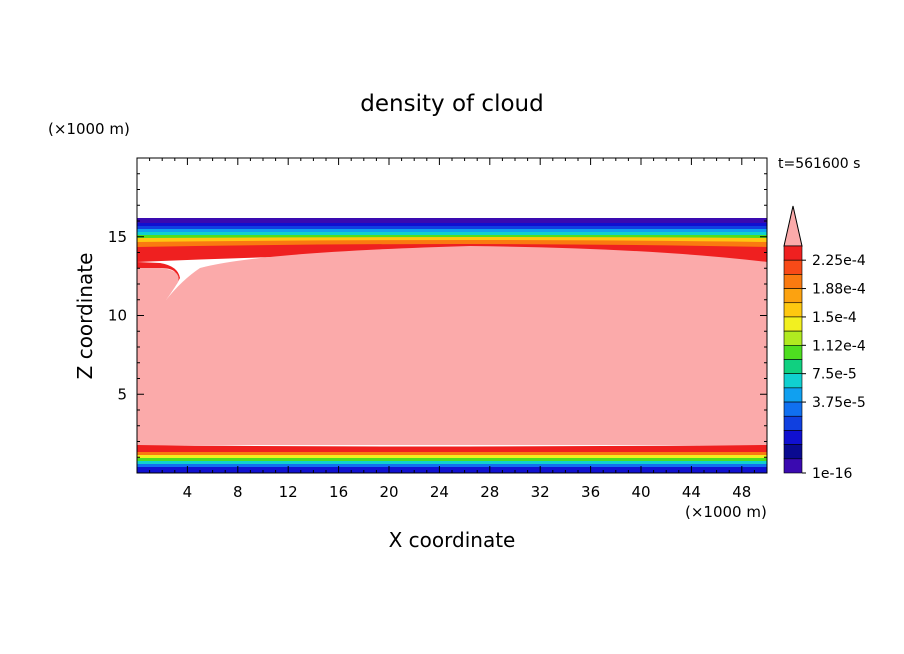 Image resolution: width=904 pixels, height=654 pixels. Describe the element at coordinates (590, 492) in the screenshot. I see `x-tick-label: 36` at that location.